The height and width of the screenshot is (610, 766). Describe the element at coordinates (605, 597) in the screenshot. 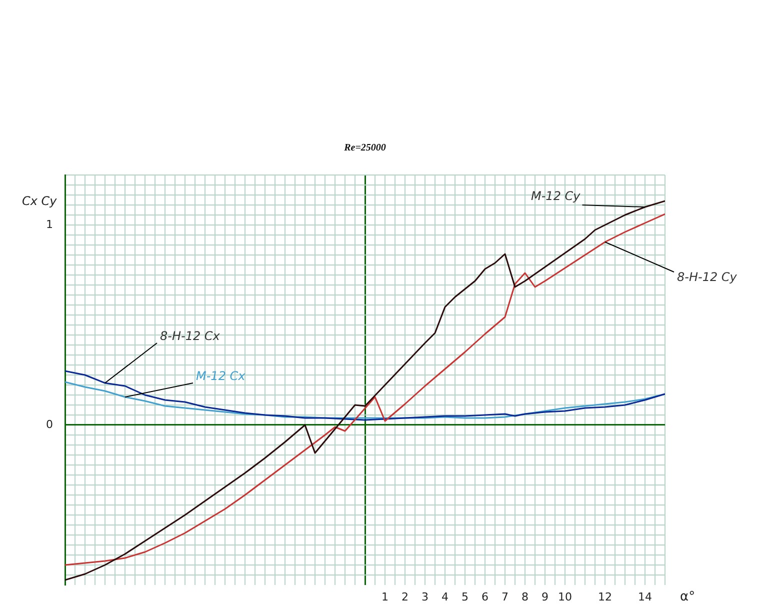

I see `x-tick-label: 12` at that location.